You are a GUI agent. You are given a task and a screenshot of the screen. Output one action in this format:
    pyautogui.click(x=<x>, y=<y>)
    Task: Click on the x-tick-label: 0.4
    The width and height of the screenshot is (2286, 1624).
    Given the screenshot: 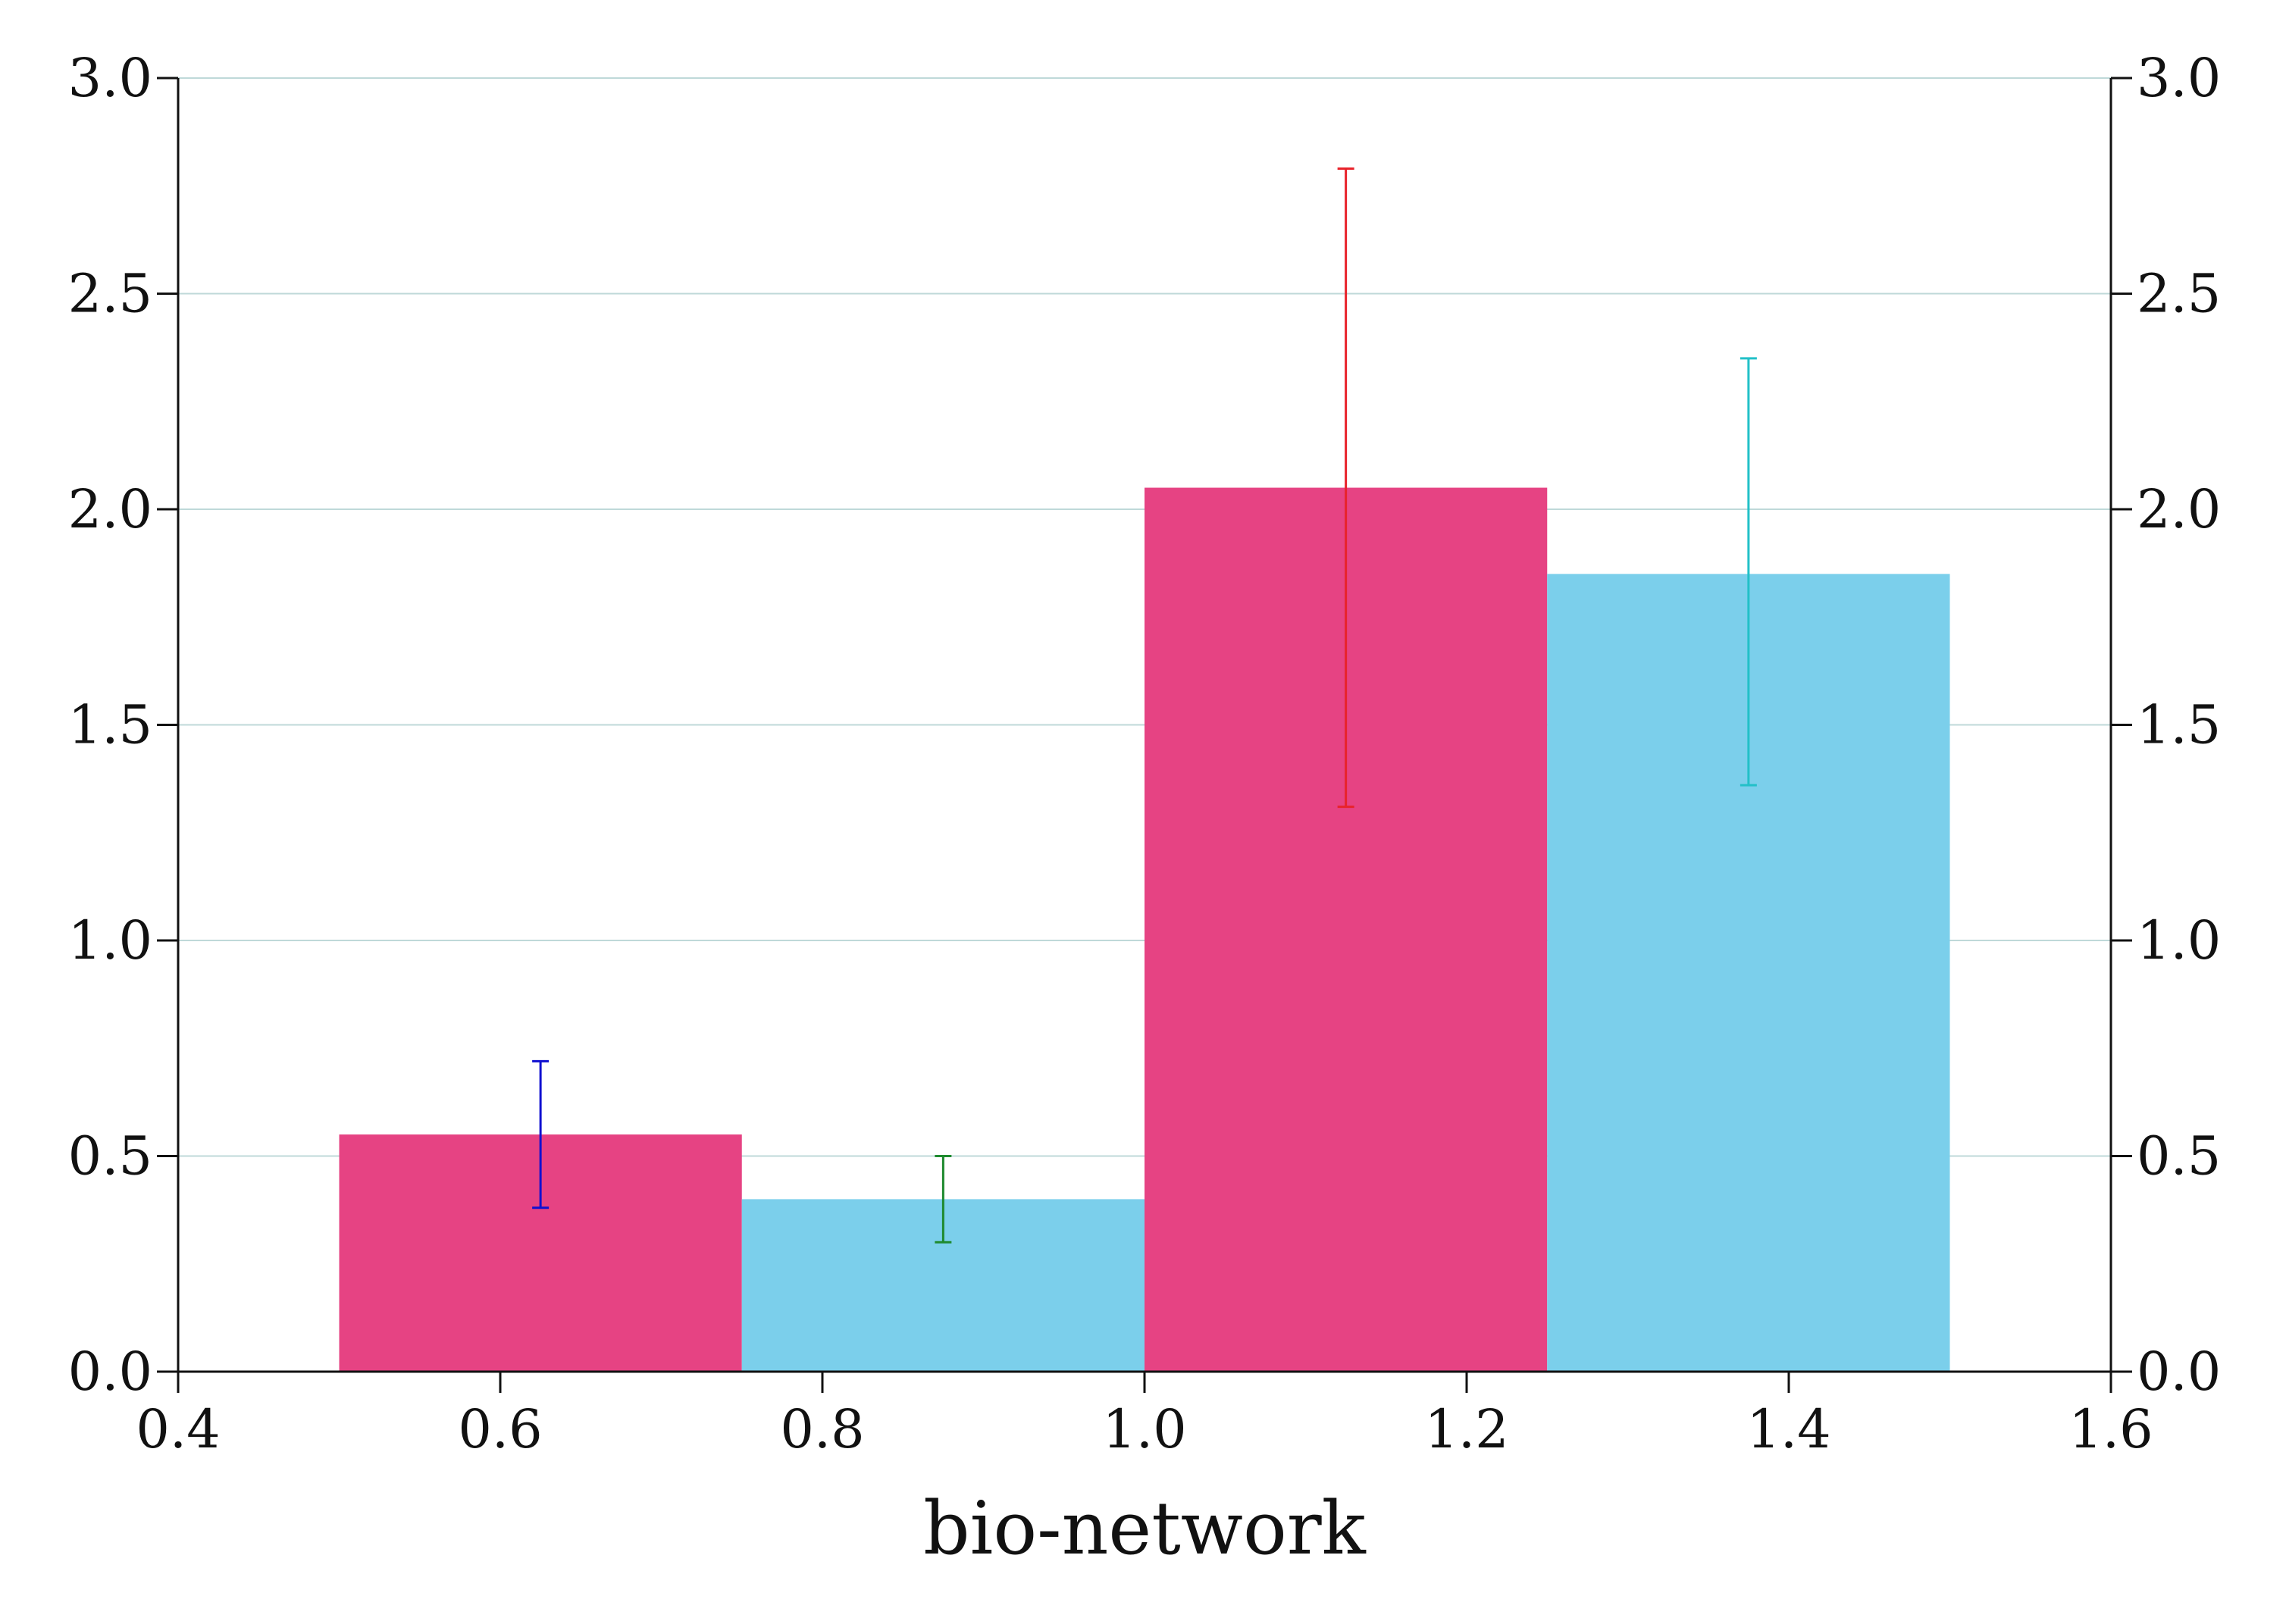 What is the action you would take?
    pyautogui.click(x=178, y=1429)
    